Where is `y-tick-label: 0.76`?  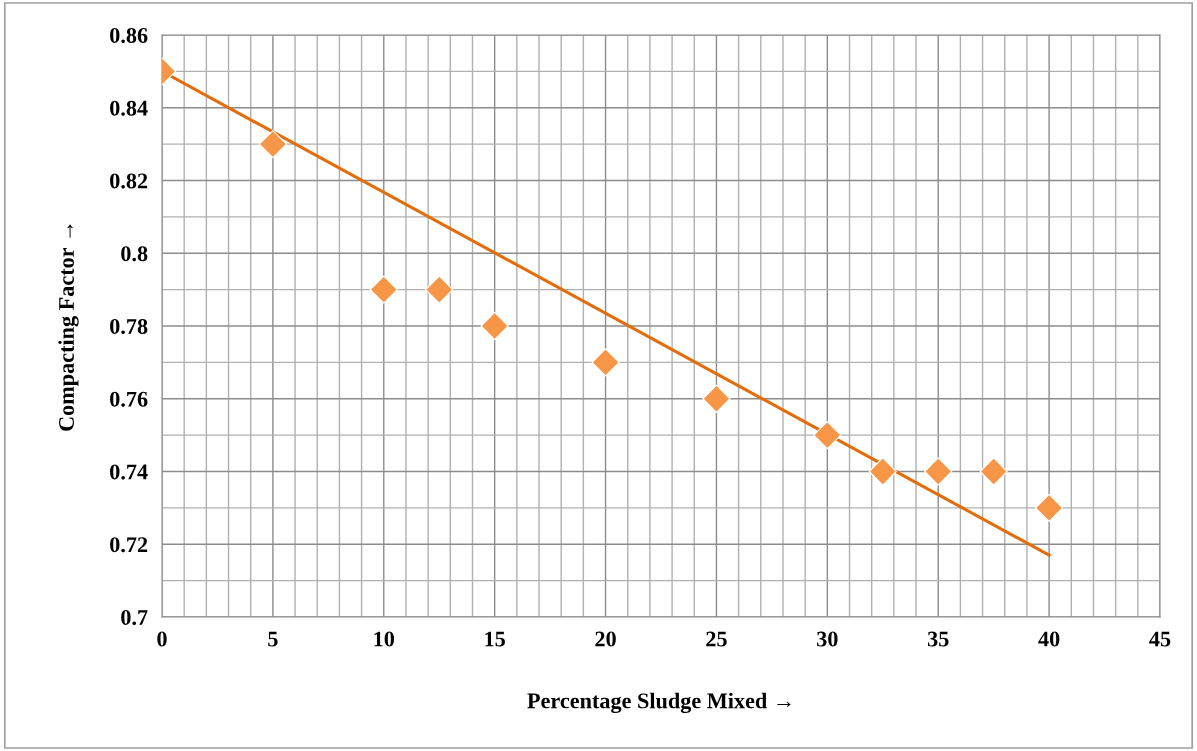 y-tick-label: 0.76 is located at coordinates (129, 399).